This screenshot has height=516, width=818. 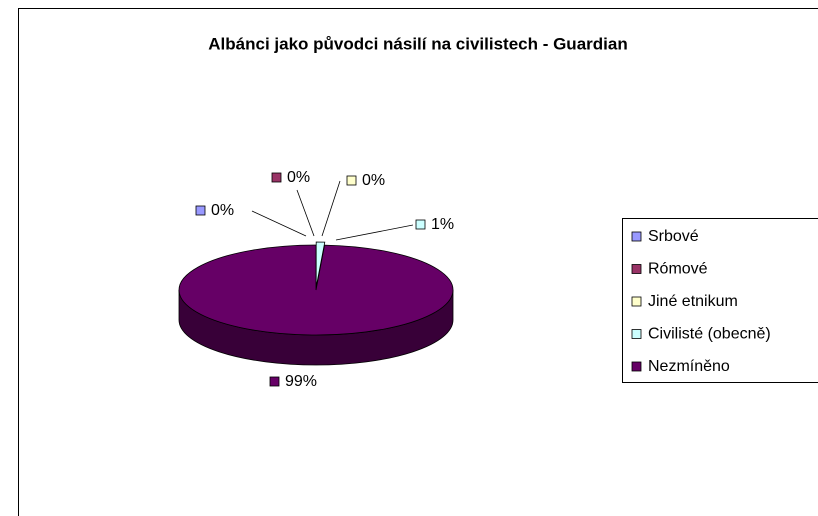 What do you see at coordinates (301, 381) in the screenshot?
I see `data-label: 99%` at bounding box center [301, 381].